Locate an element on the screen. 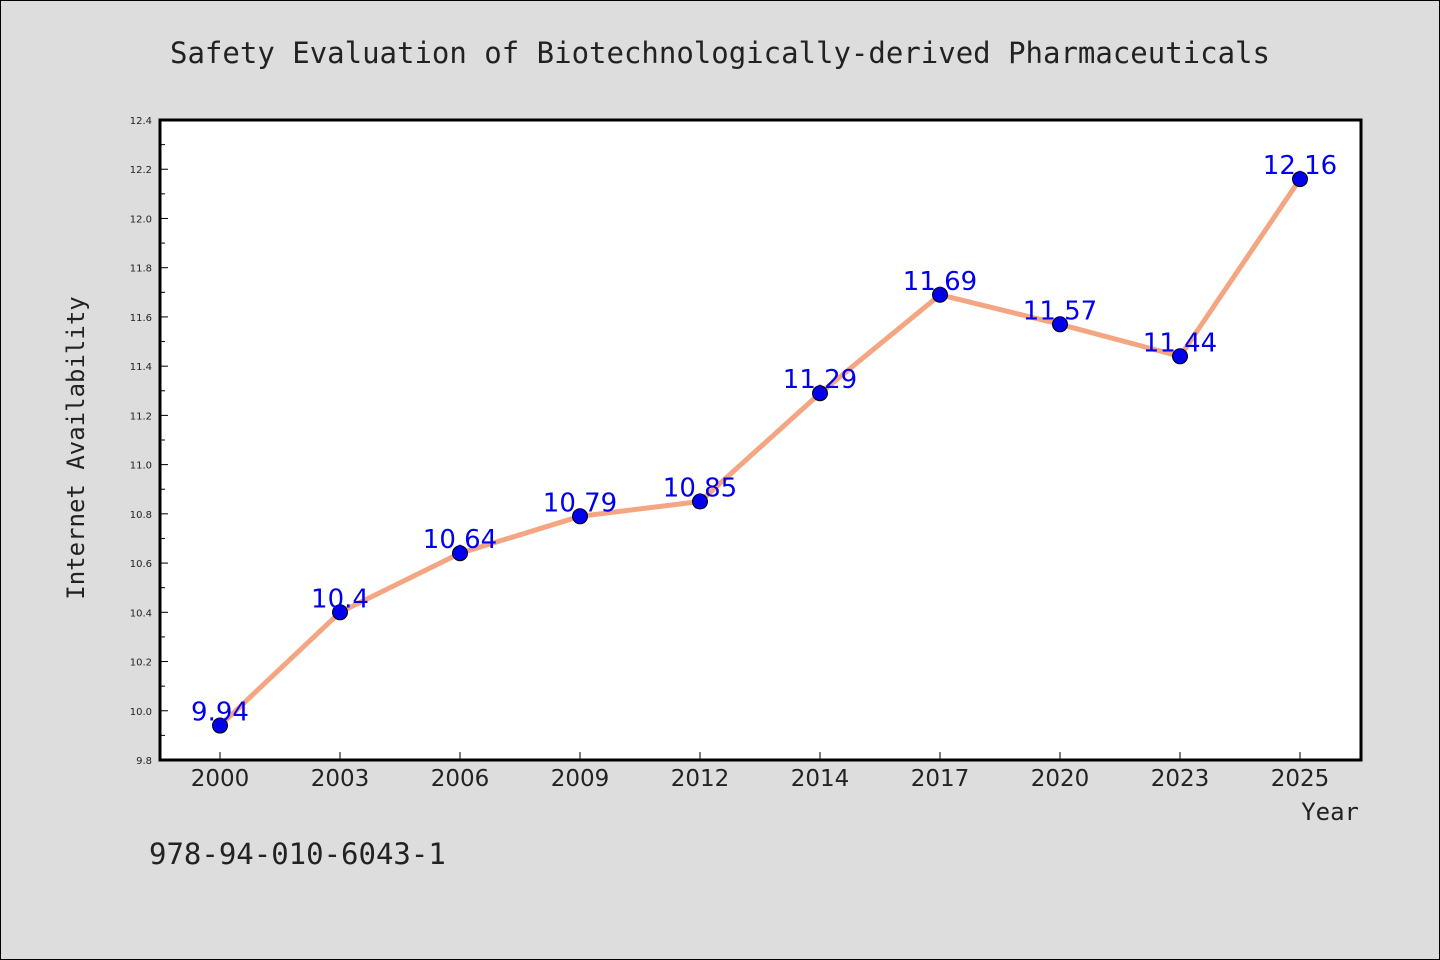 The height and width of the screenshot is (960, 1440). y-tick-label: 11.0 is located at coordinates (141, 466).